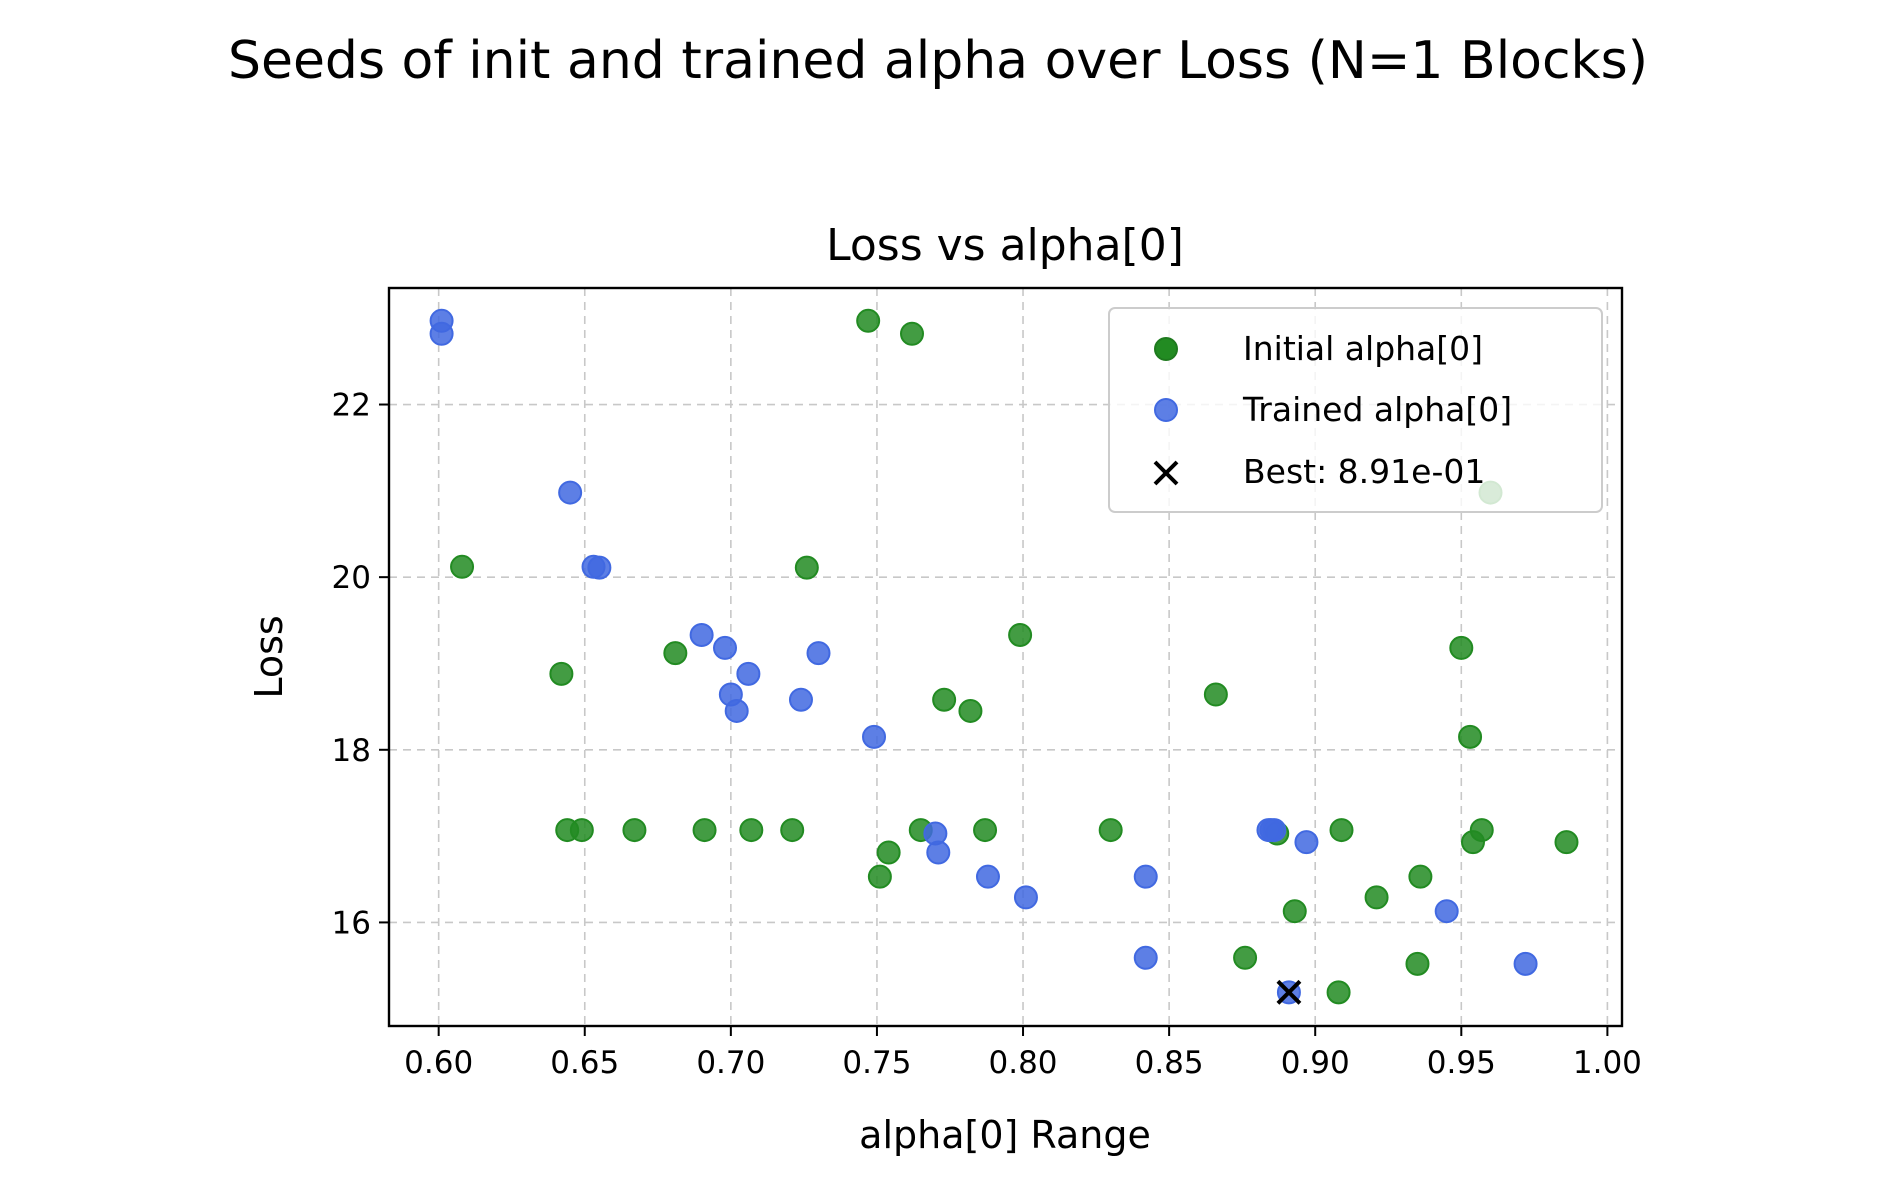  What do you see at coordinates (351, 578) in the screenshot?
I see `y-tick-label: 20` at bounding box center [351, 578].